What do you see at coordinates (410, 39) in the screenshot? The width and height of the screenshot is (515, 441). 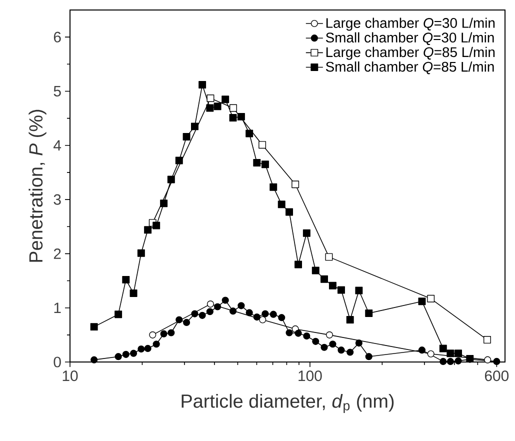 I see `legend-label: Small chamber Q=30 L/min` at bounding box center [410, 39].